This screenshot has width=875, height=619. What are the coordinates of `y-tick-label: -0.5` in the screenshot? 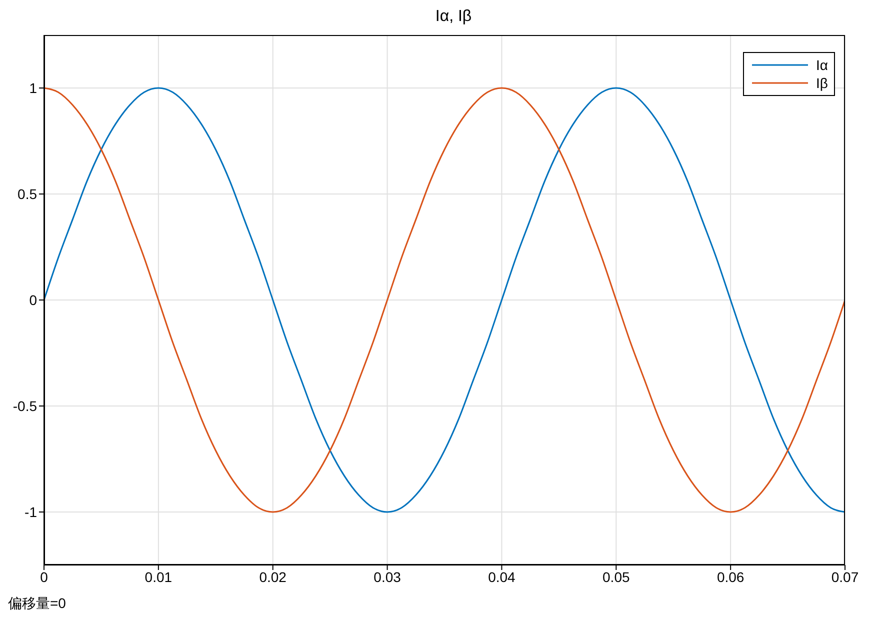 It's located at (25, 406).